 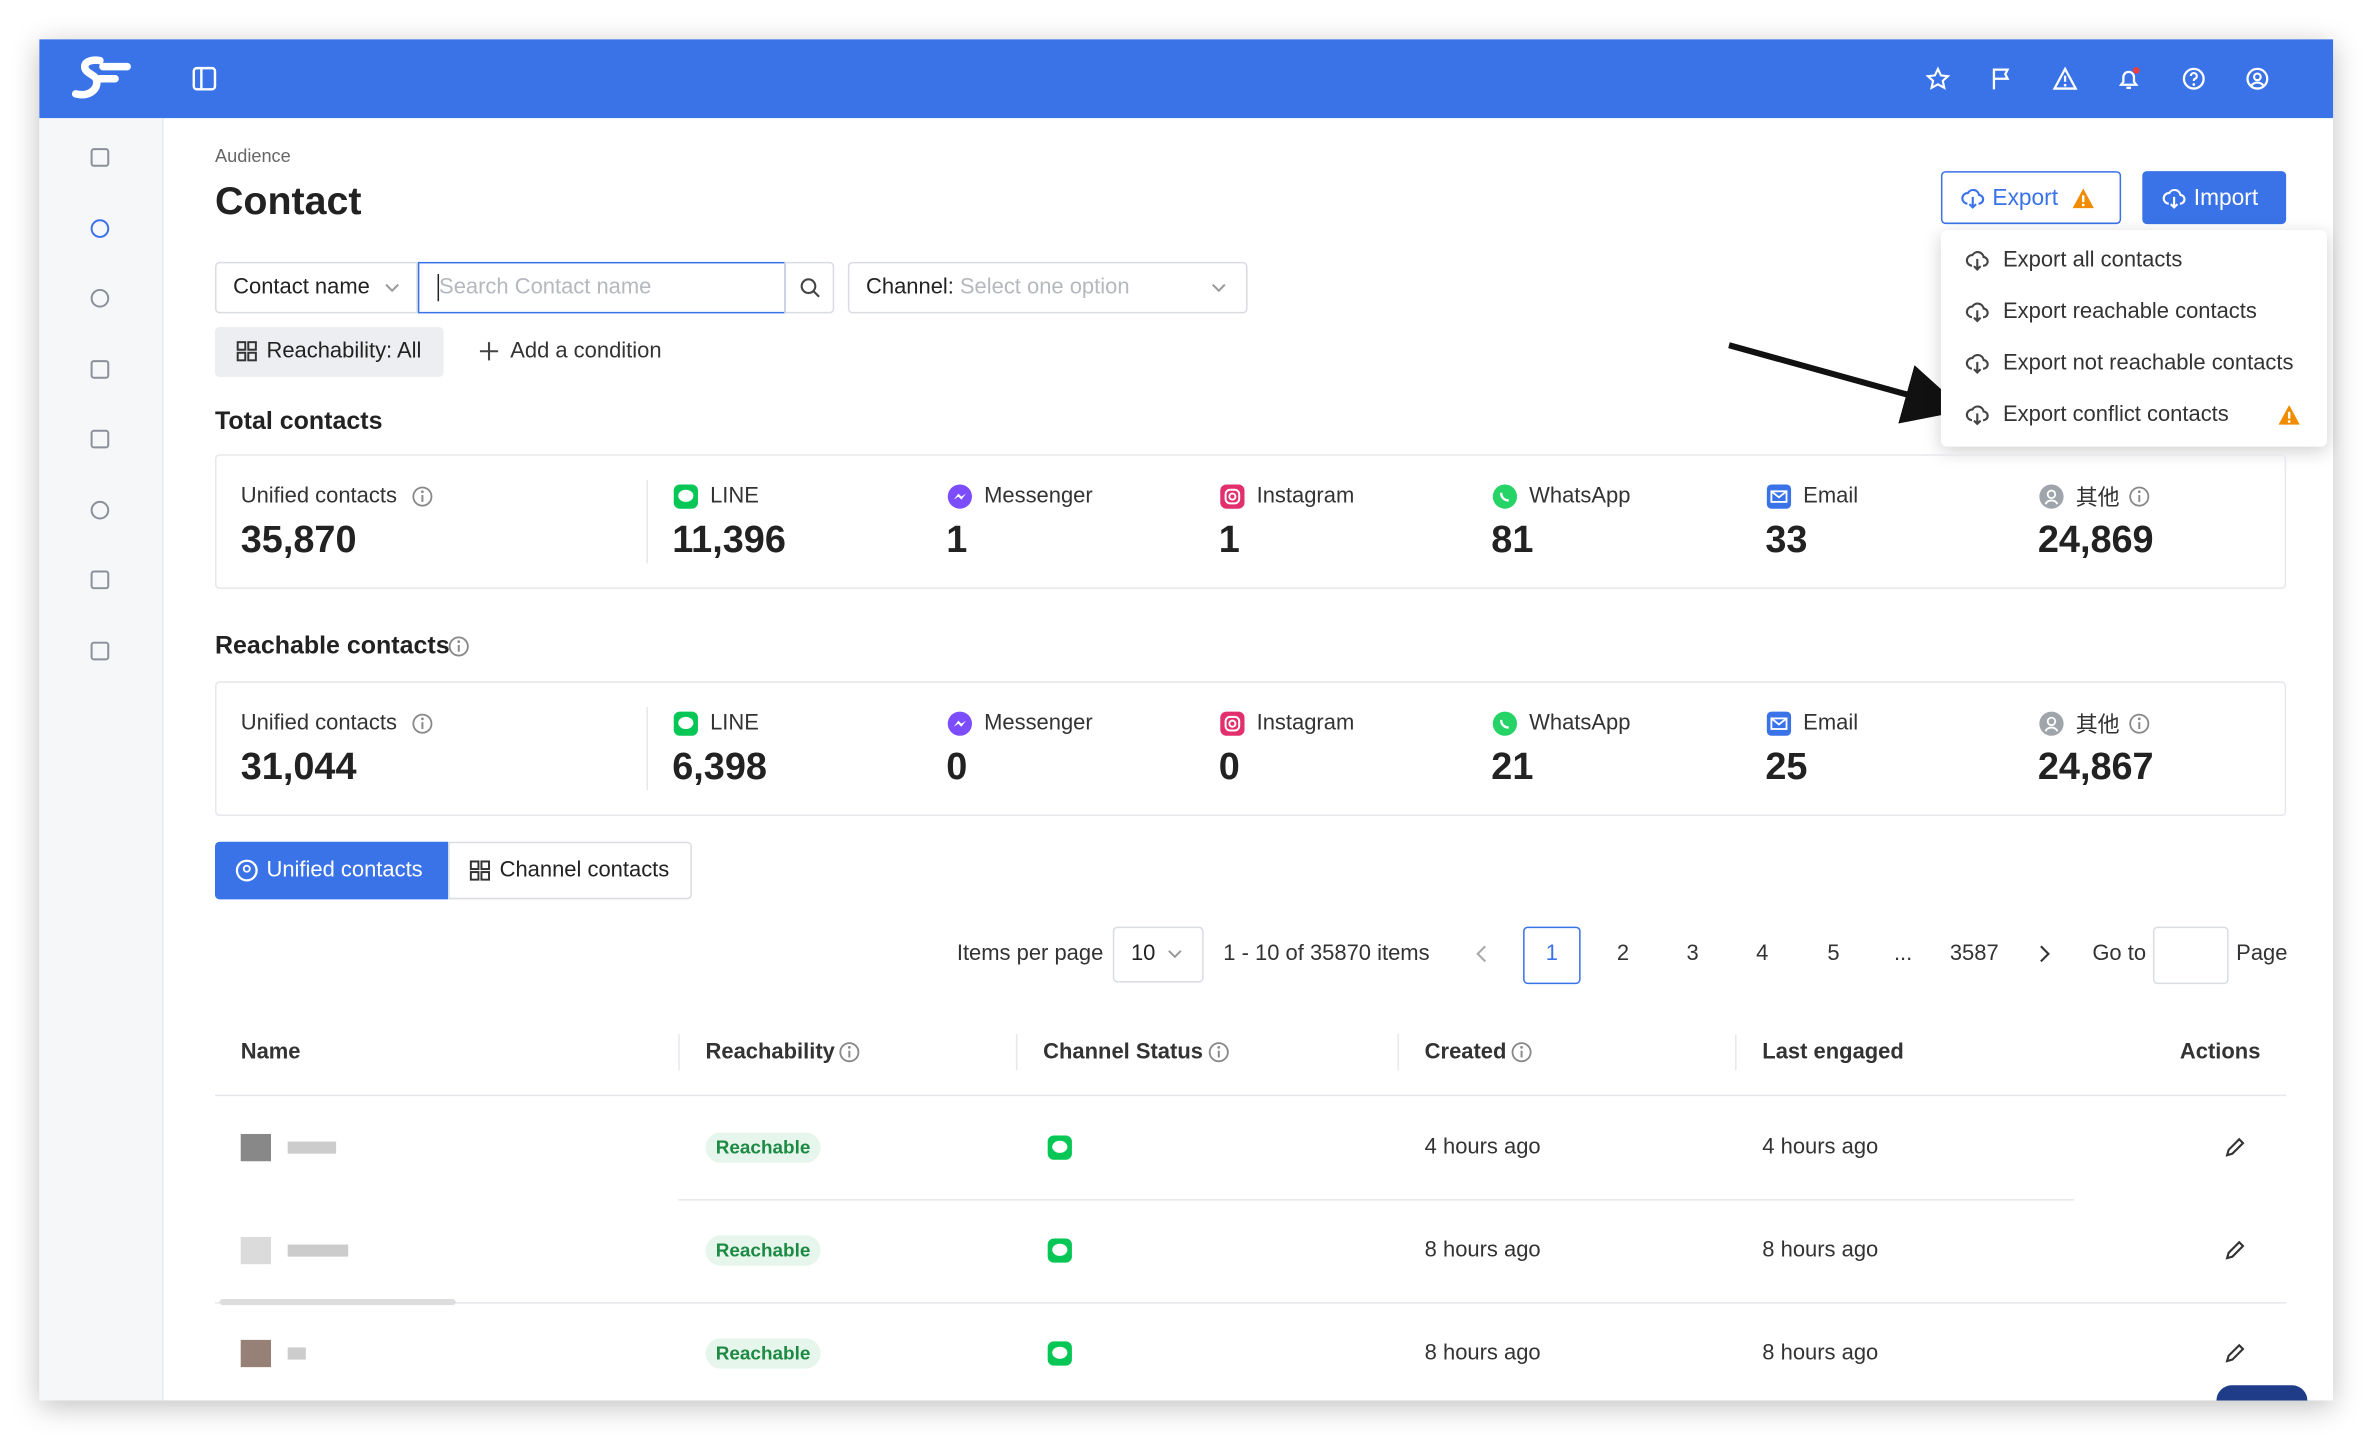 What do you see at coordinates (1482, 1147) in the screenshot?
I see `created: 4 hours ago` at bounding box center [1482, 1147].